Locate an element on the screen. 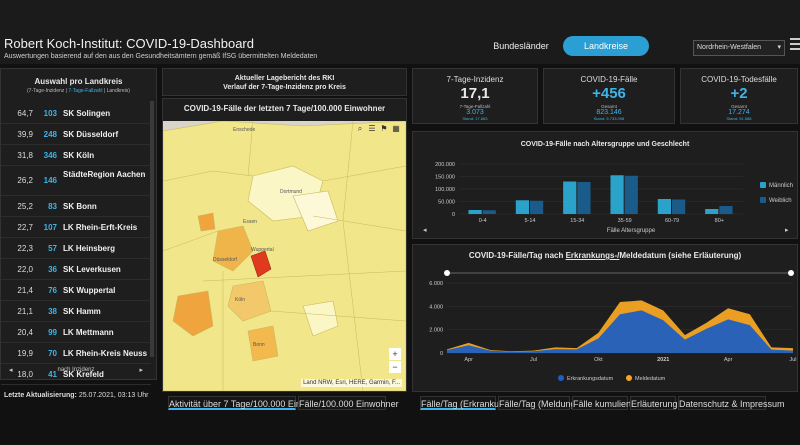 This screenshot has width=800, height=445. list-item: 31,8 346 SK Köln is located at coordinates (76, 155).